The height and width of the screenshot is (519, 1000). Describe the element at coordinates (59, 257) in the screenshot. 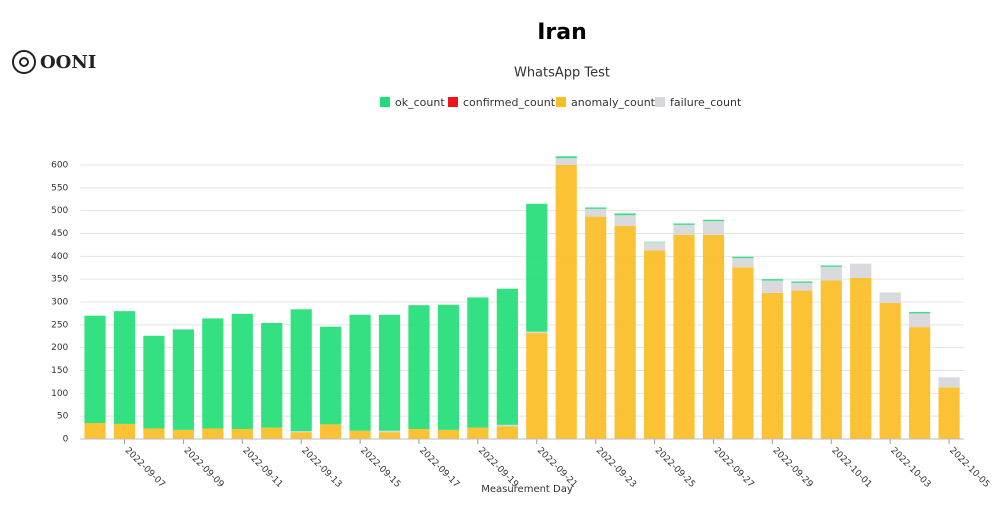

I see `y-tick-label: 400` at that location.